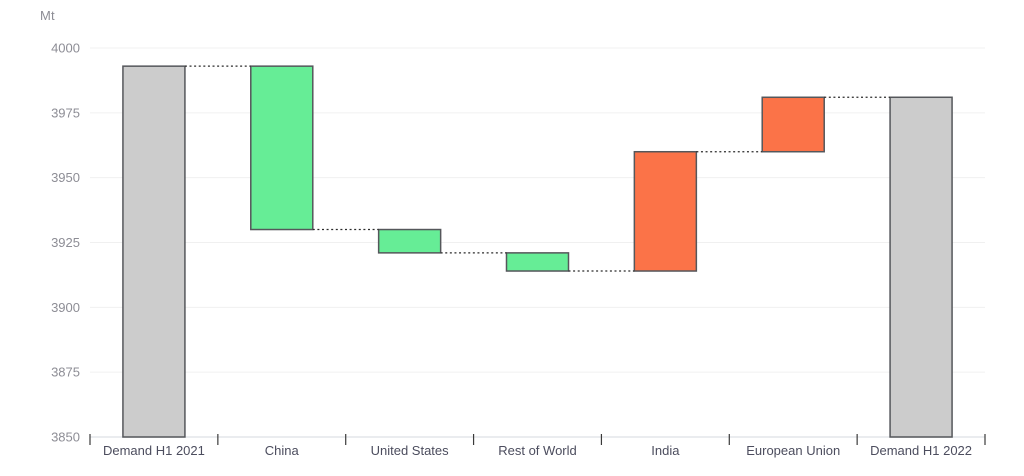  What do you see at coordinates (65, 48) in the screenshot?
I see `y-tick-label-4000: 4000` at bounding box center [65, 48].